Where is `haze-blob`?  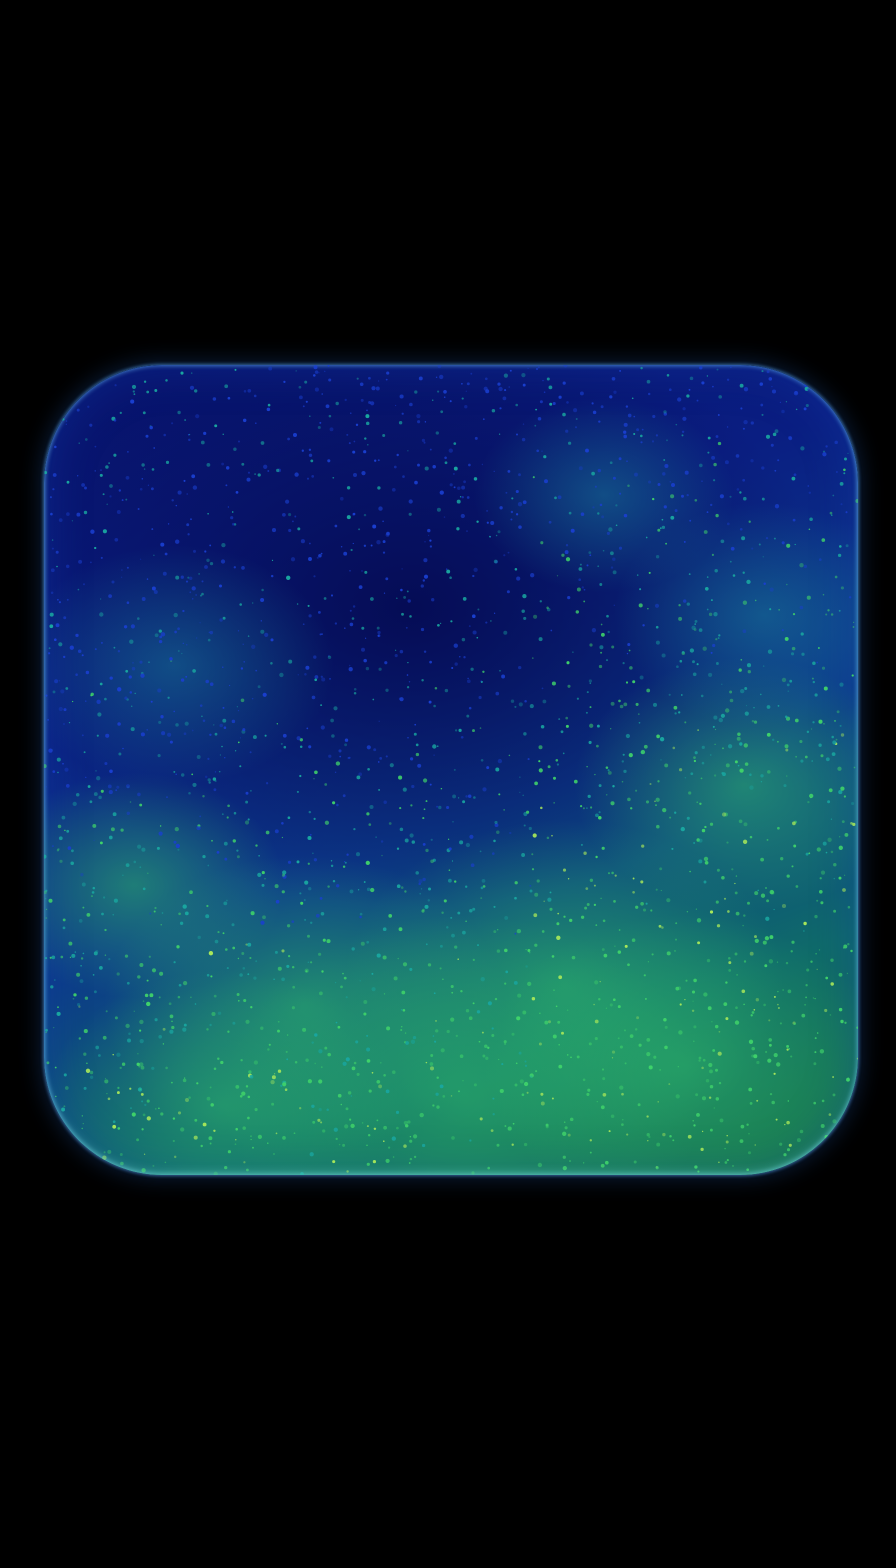
haze-blob is located at coordinates (224, 1072).